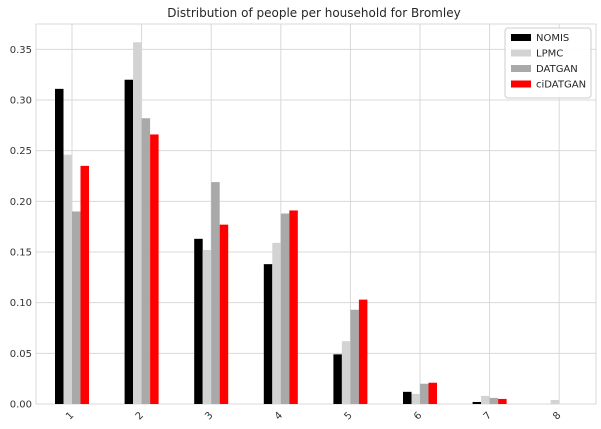 The width and height of the screenshot is (601, 429). What do you see at coordinates (488, 416) in the screenshot?
I see `x-tick-label: 7` at bounding box center [488, 416].